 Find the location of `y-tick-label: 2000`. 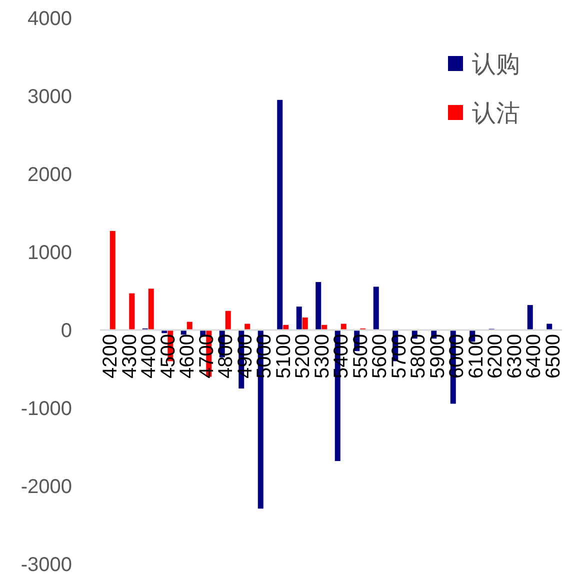

y-tick-label: 2000 is located at coordinates (50, 175).